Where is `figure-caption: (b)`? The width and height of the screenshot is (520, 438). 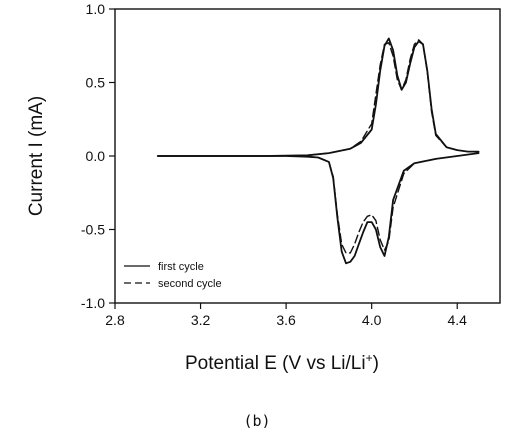 figure-caption: (b) is located at coordinates (256, 421).